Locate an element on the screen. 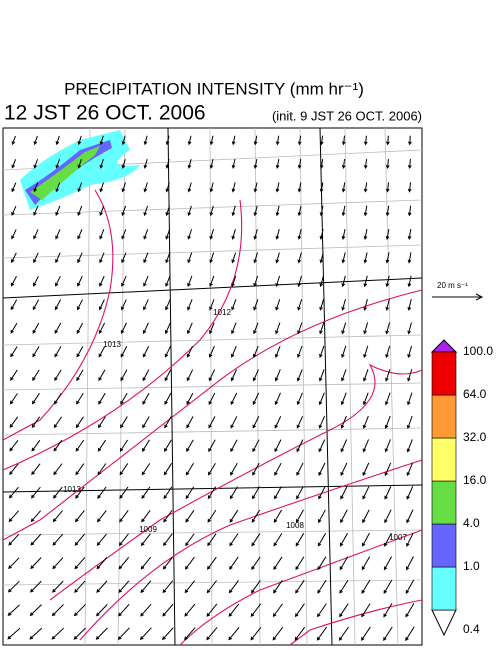 The height and width of the screenshot is (650, 500). isobar is located at coordinates (356, 622).